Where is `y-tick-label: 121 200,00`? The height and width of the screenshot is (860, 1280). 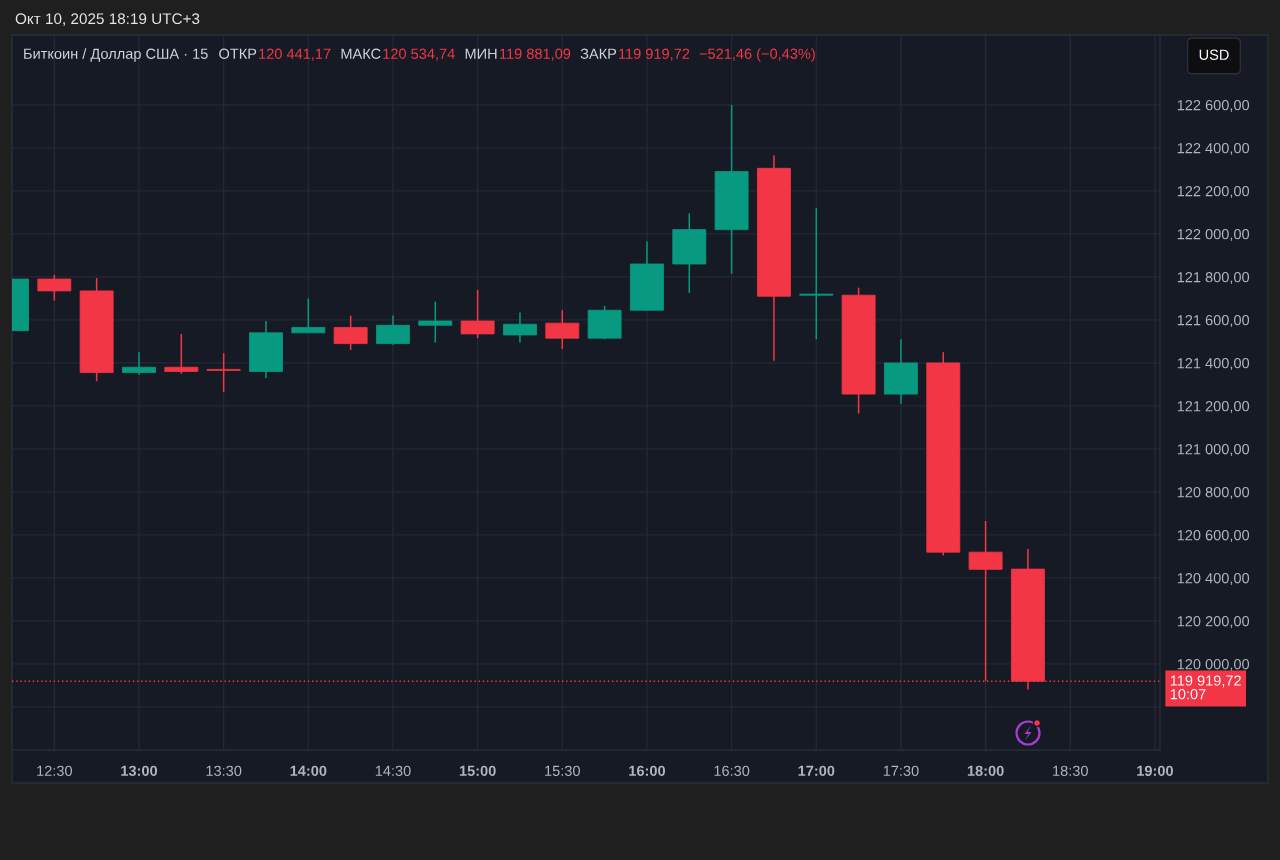
y-tick-label: 121 200,00 is located at coordinates (1213, 407).